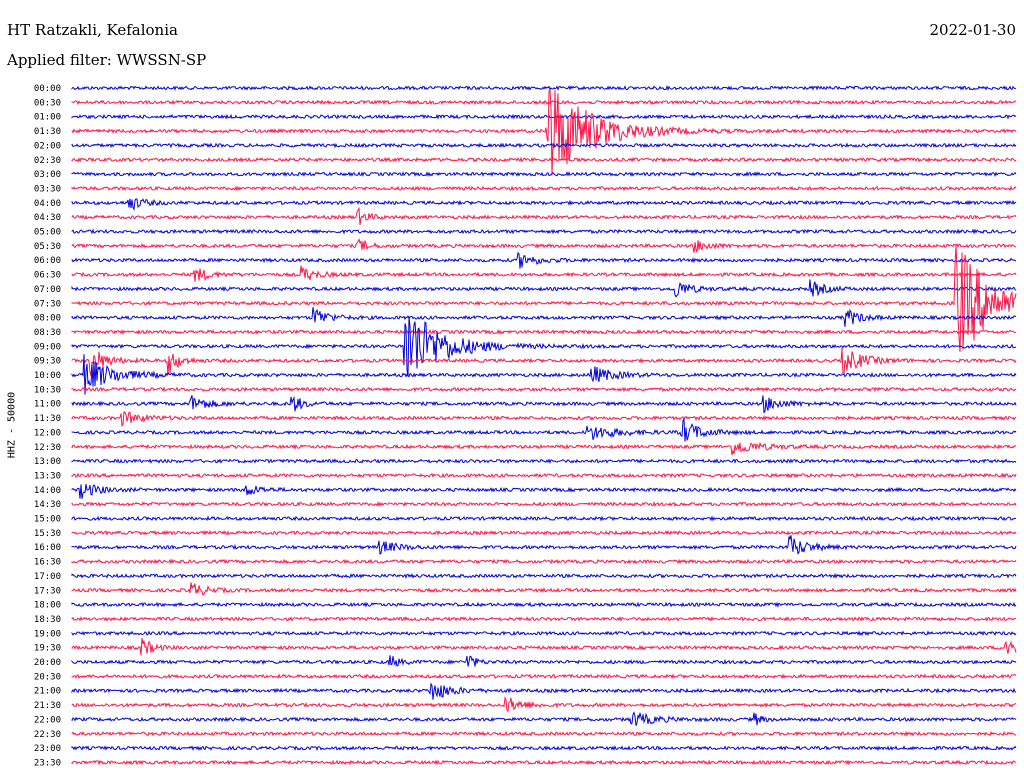  I want to click on row-time-label: 20:30, so click(47, 677).